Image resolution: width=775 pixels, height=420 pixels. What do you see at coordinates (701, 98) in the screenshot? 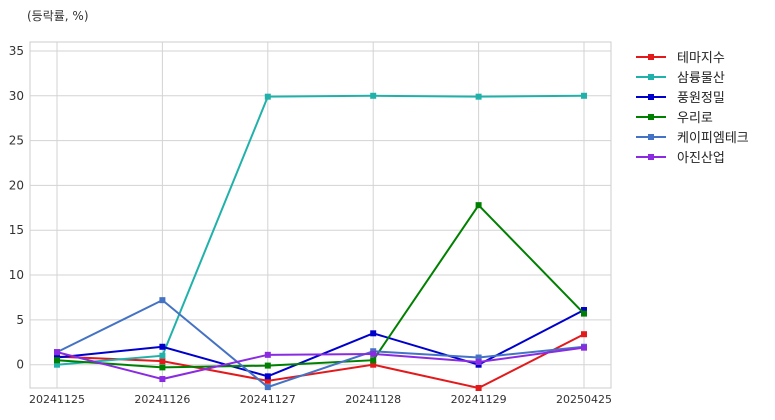
I see `legend-label: 풍원정밀` at bounding box center [701, 98].